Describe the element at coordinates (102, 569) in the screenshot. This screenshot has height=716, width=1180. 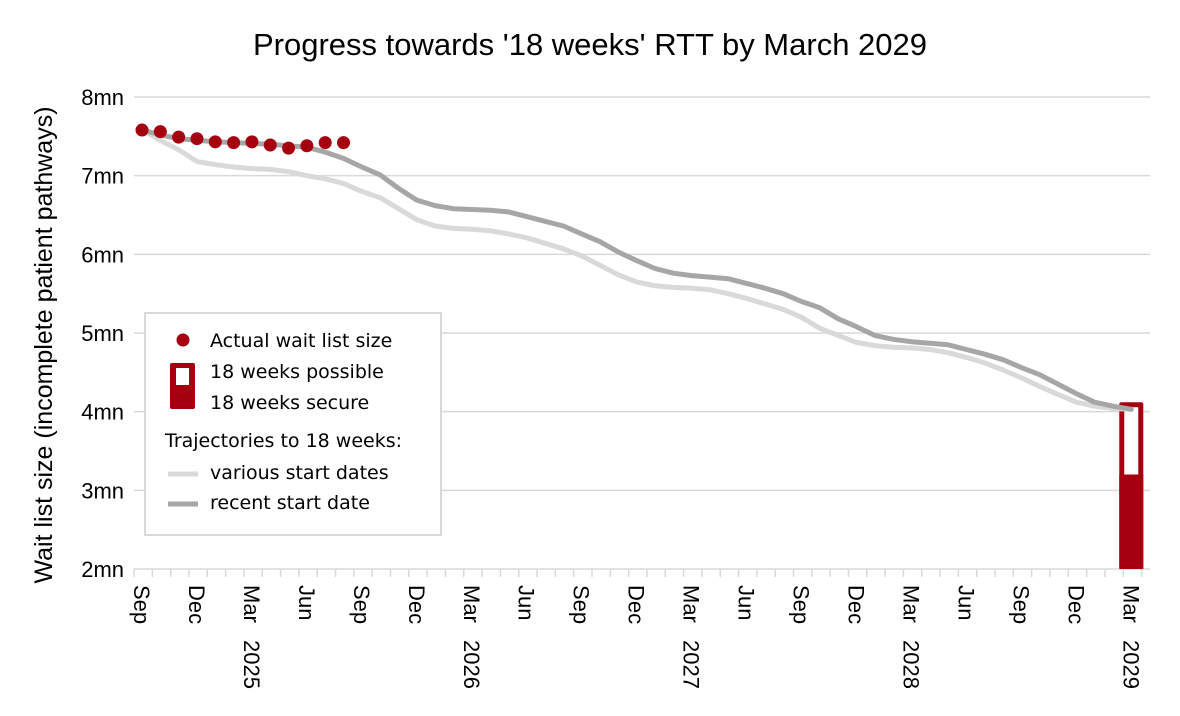
I see `y-tick-label: 2mn` at that location.